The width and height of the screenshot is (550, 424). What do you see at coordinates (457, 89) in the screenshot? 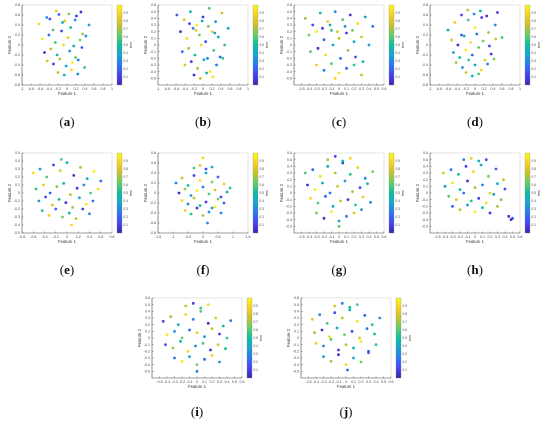
I see `x-tick-label: -0.4` at bounding box center [457, 89].